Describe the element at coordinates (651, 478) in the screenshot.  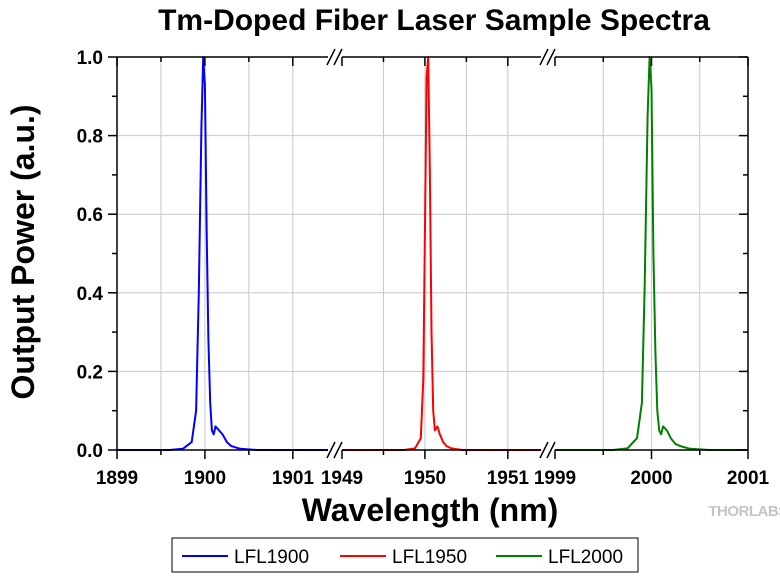
I see `x-tick-label: 2000` at that location.